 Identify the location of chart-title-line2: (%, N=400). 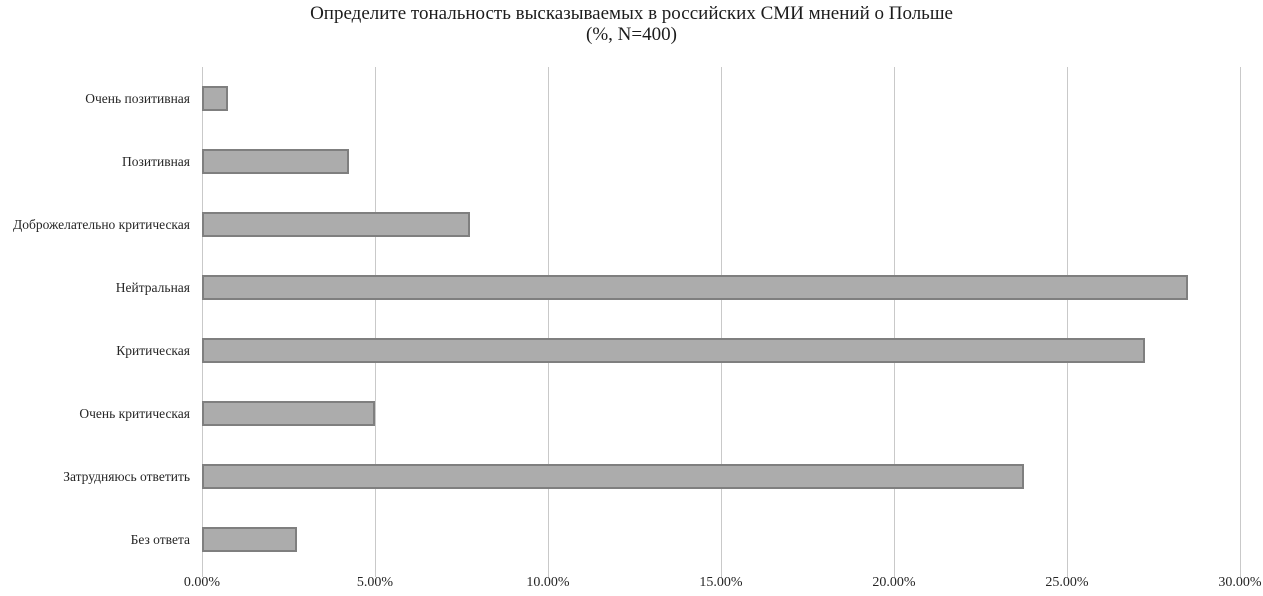
(631, 34).